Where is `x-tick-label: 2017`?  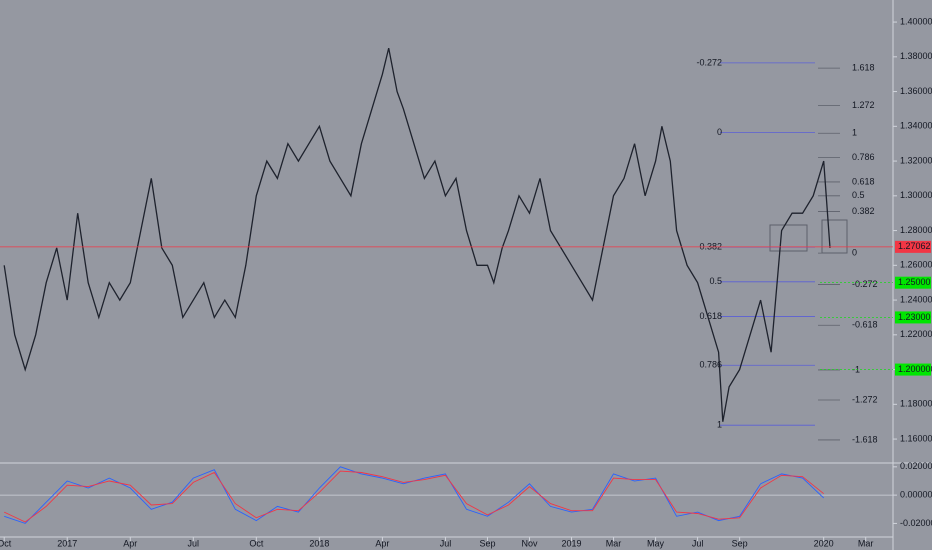
x-tick-label: 2017 is located at coordinates (67, 543).